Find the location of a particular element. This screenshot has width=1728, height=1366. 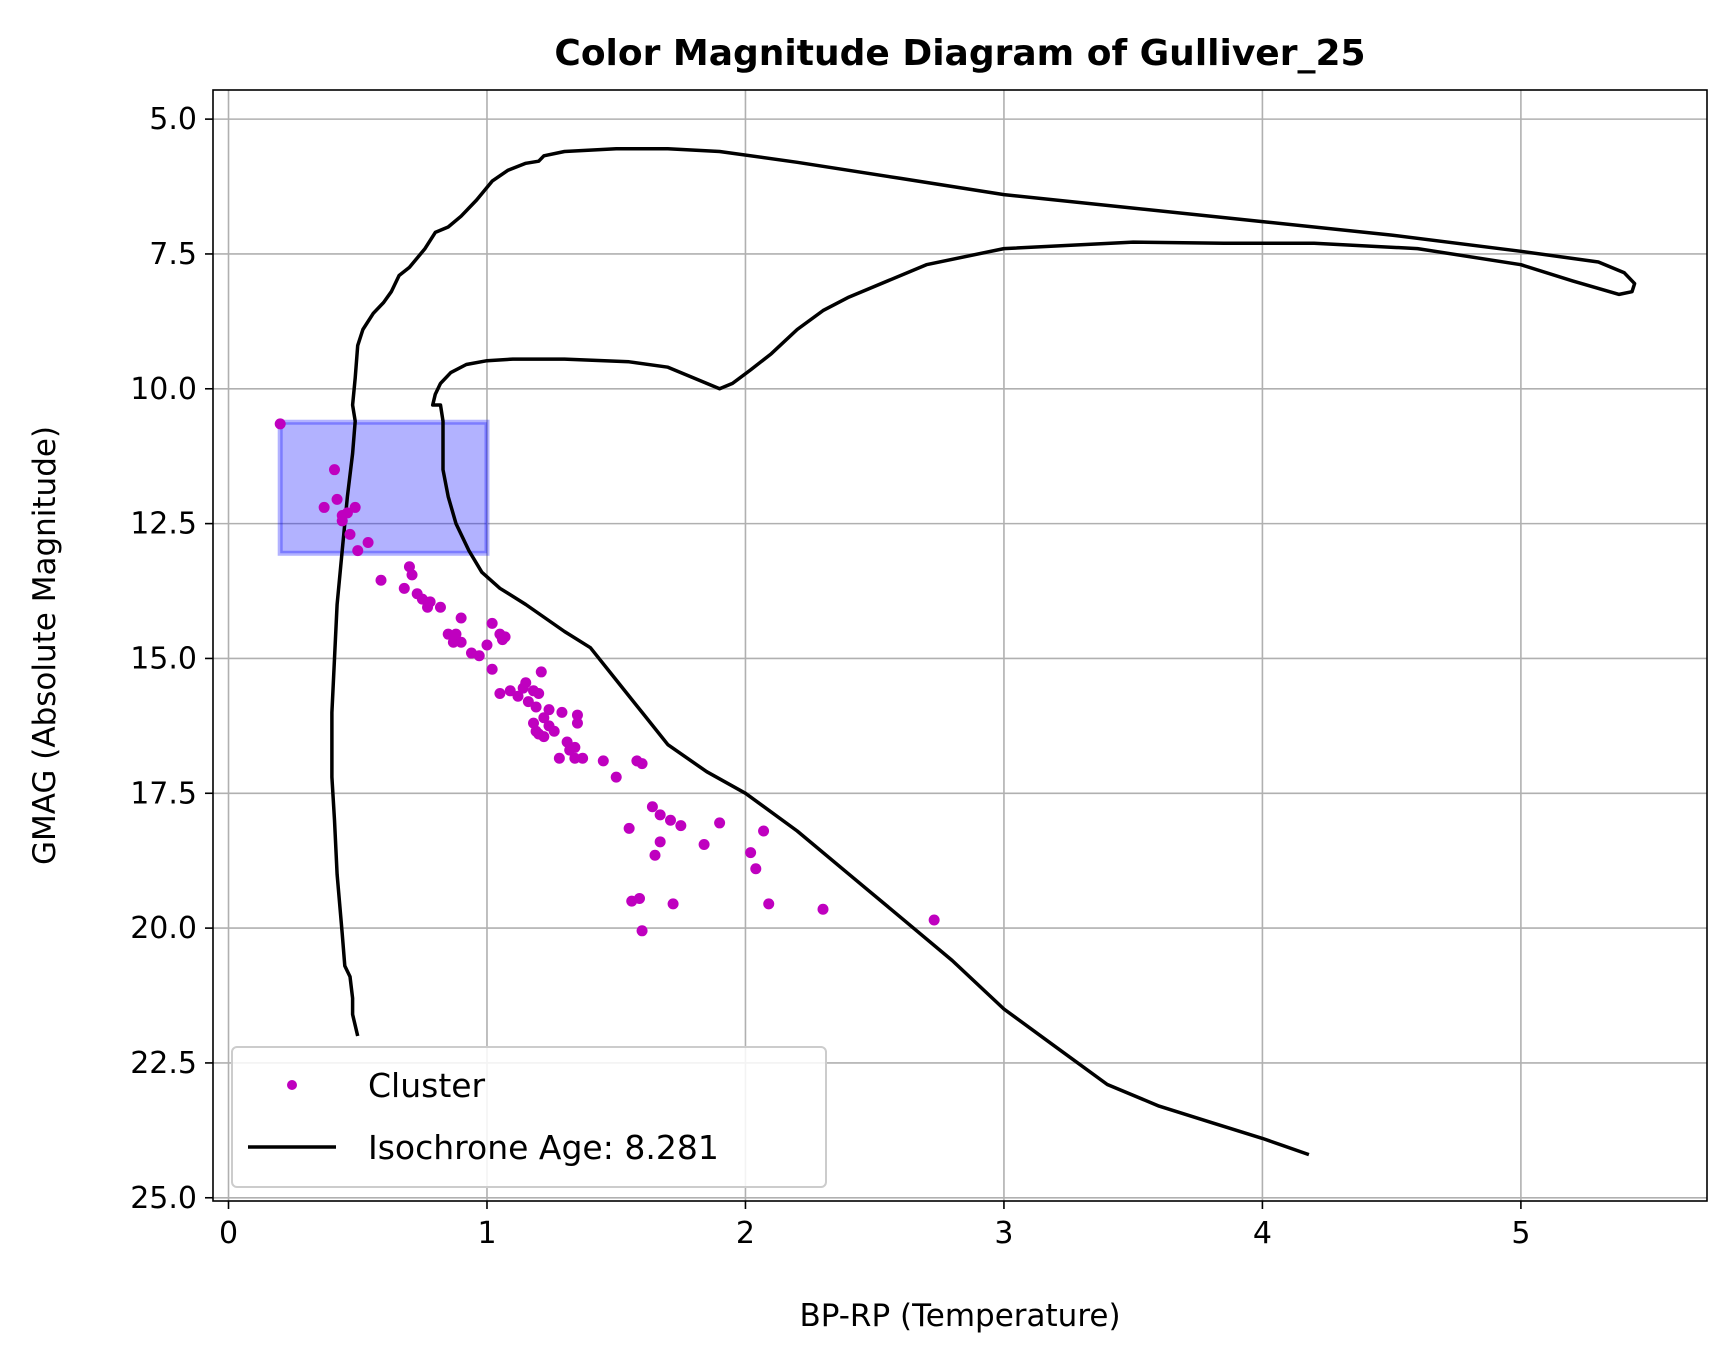

y-tick-label: 25.0 is located at coordinates (163, 1198).